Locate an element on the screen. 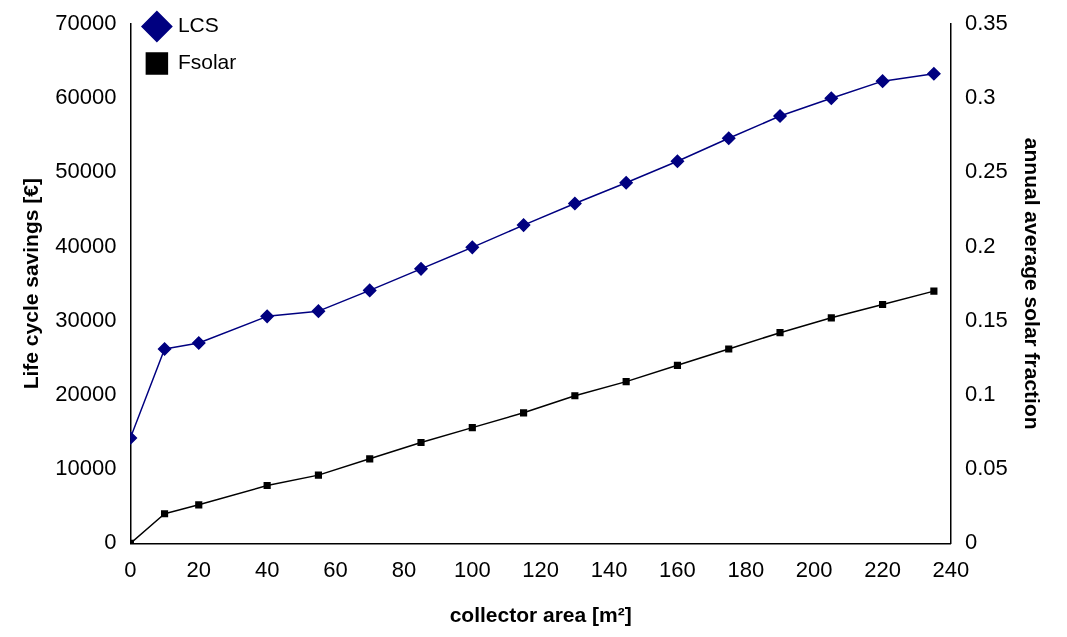 The width and height of the screenshot is (1067, 637). y2-axis-title: annual average solar fraction is located at coordinates (1032, 283).